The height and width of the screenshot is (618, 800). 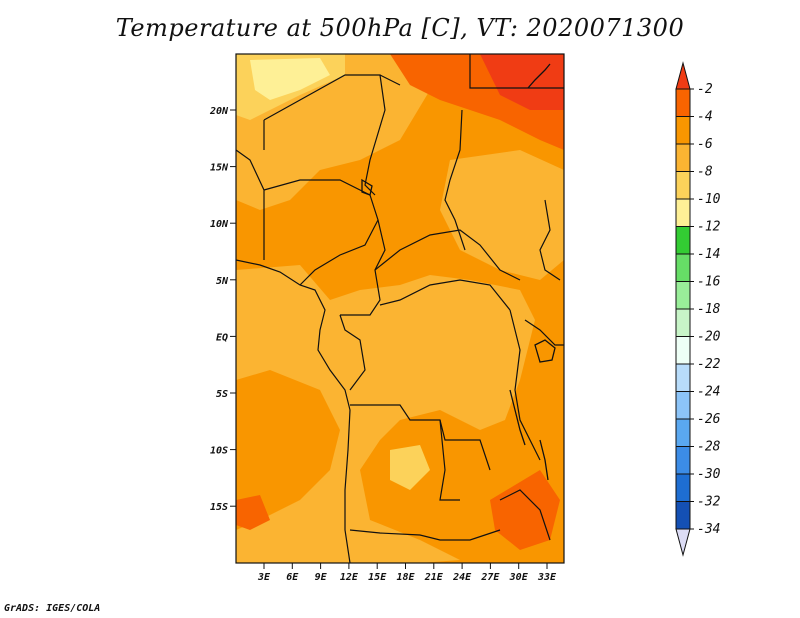 What do you see at coordinates (264, 577) in the screenshot?
I see `lon-tick-label: 3E` at bounding box center [264, 577].